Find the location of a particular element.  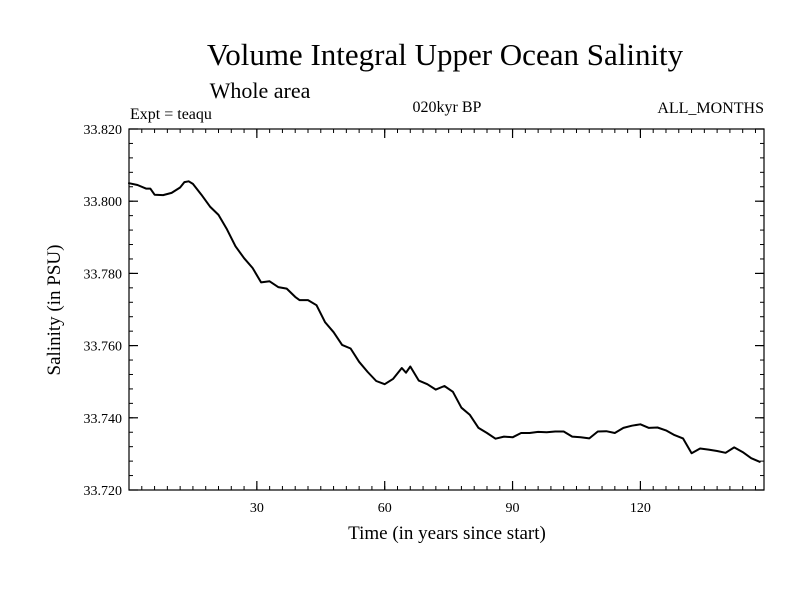

x-tick-label: 60 is located at coordinates (385, 508).